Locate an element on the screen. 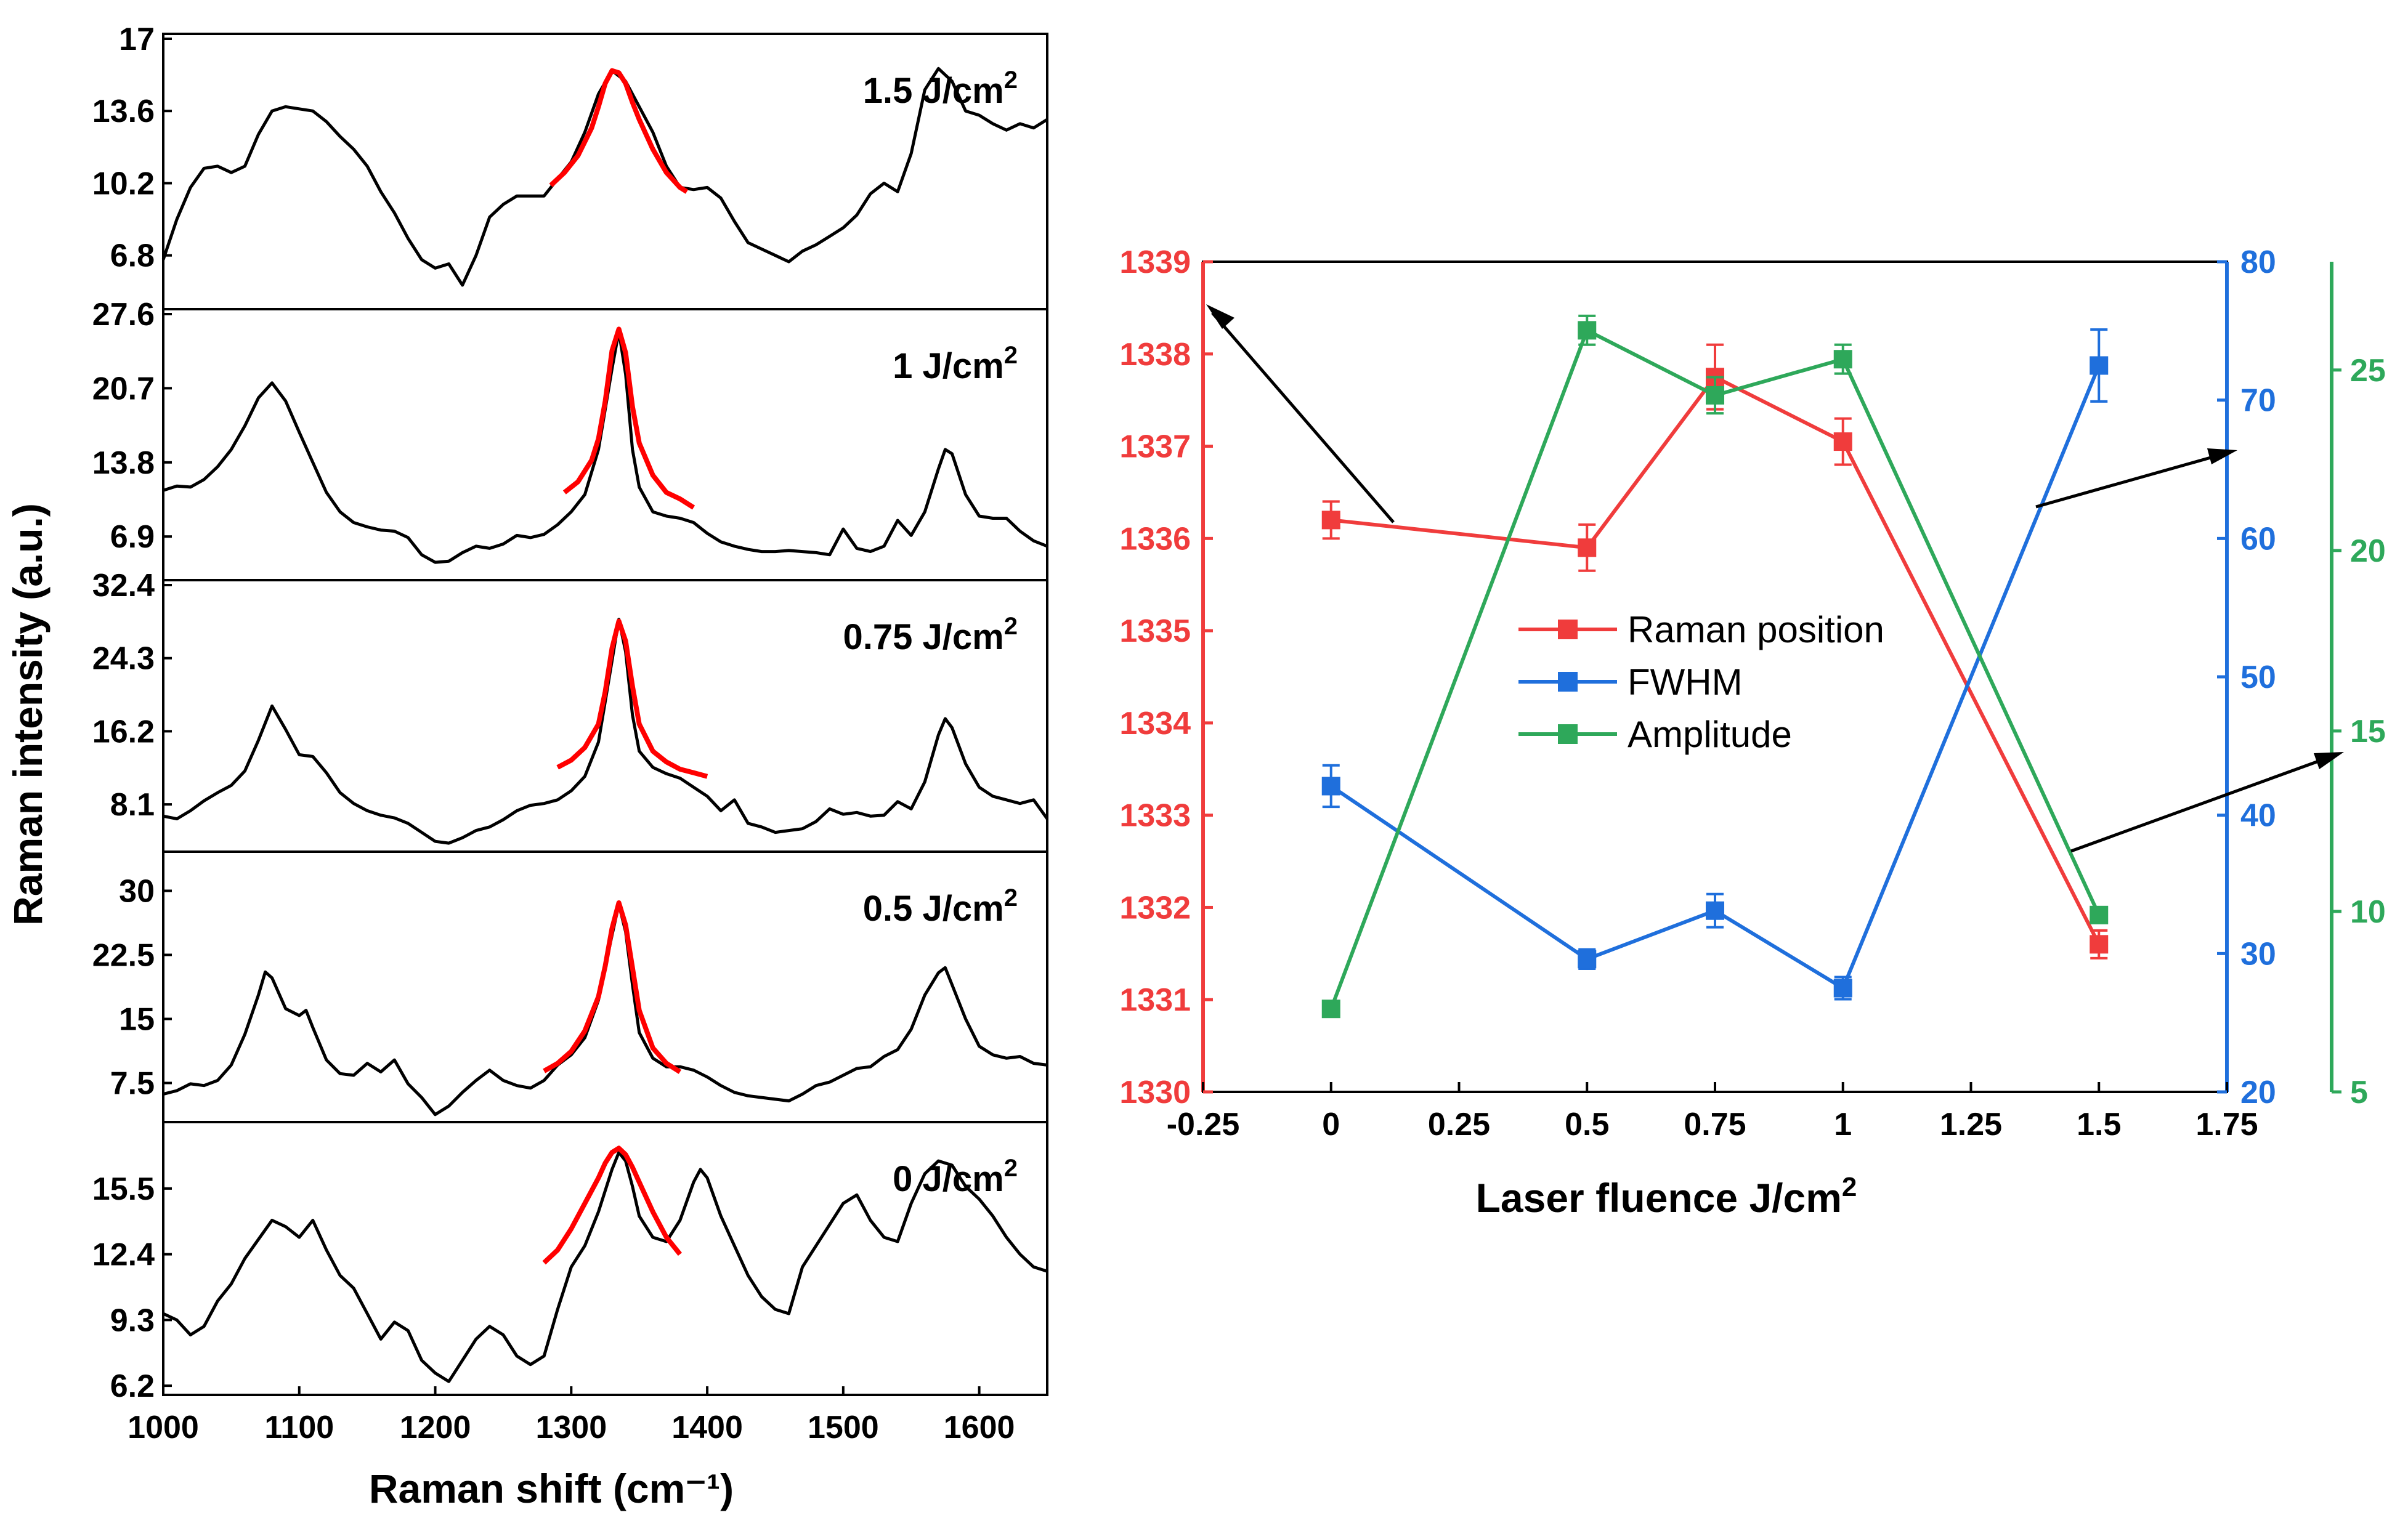  position-tick-label: 1337 is located at coordinates (1155, 447).